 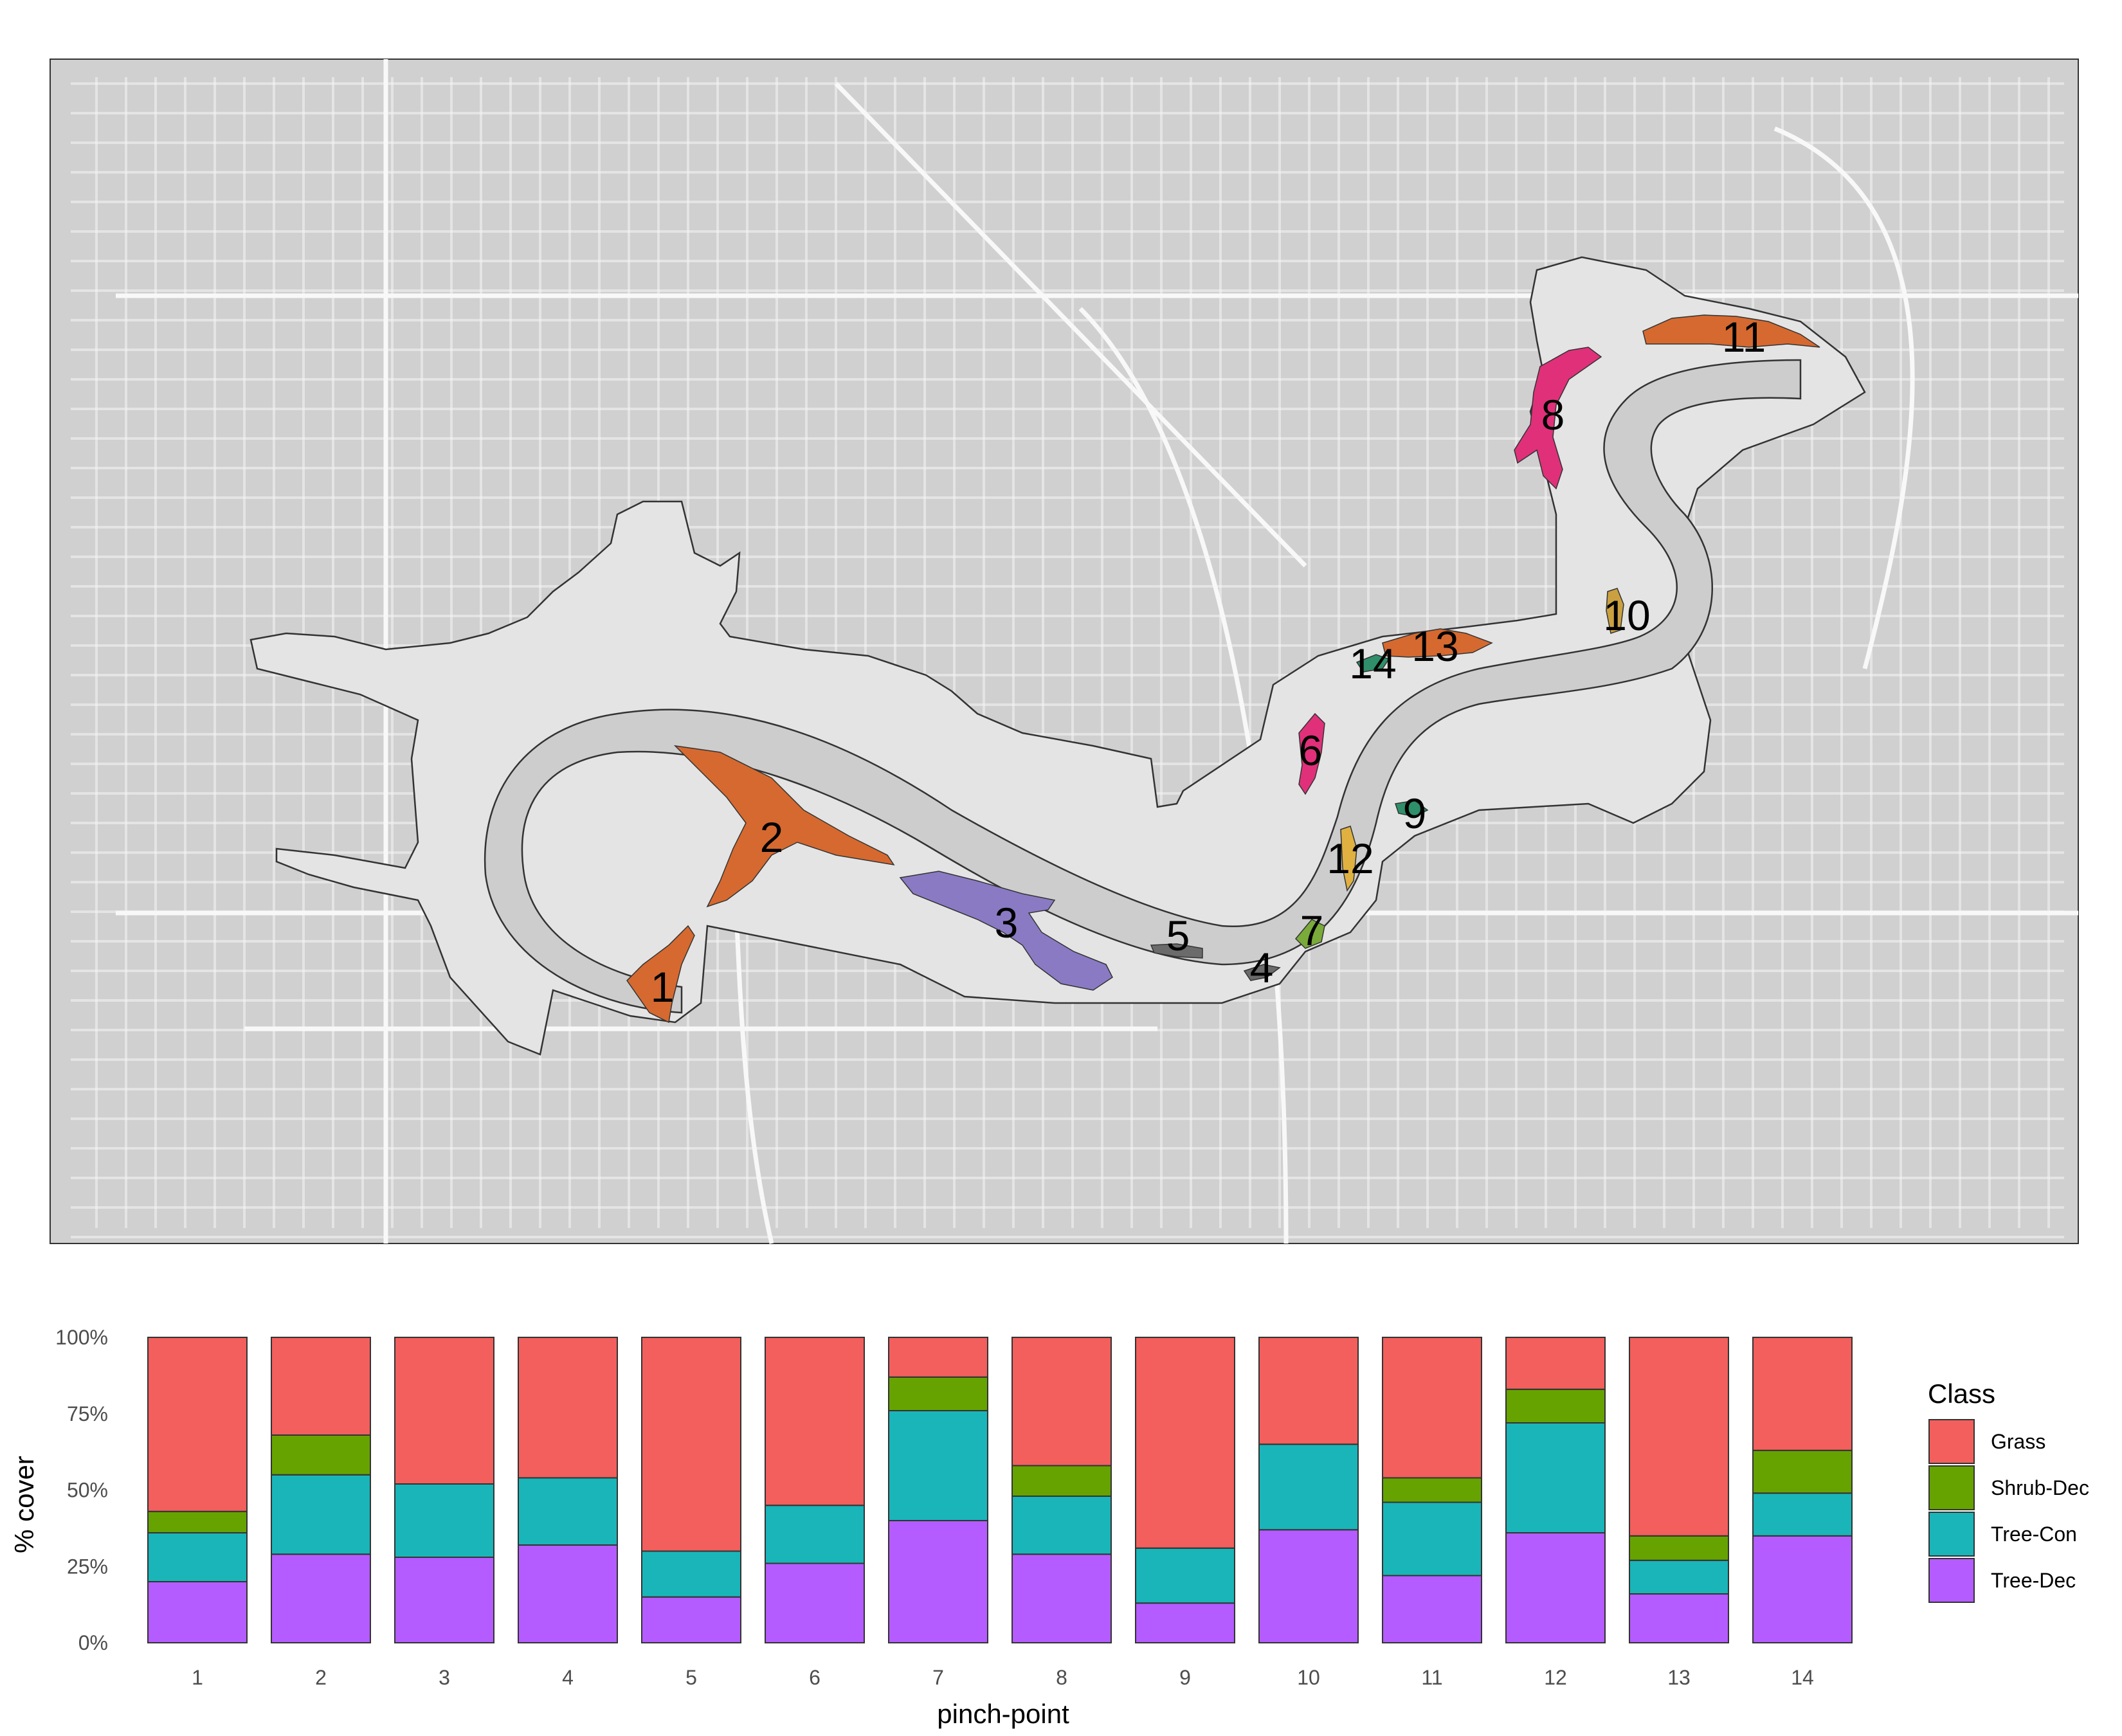 I want to click on y-tick-label: 100%, so click(x=81, y=1337).